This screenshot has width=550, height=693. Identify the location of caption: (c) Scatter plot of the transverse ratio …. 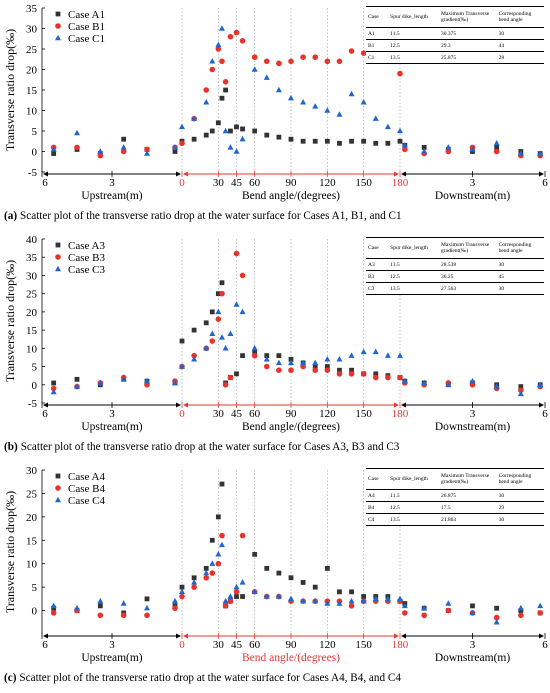
(202, 678).